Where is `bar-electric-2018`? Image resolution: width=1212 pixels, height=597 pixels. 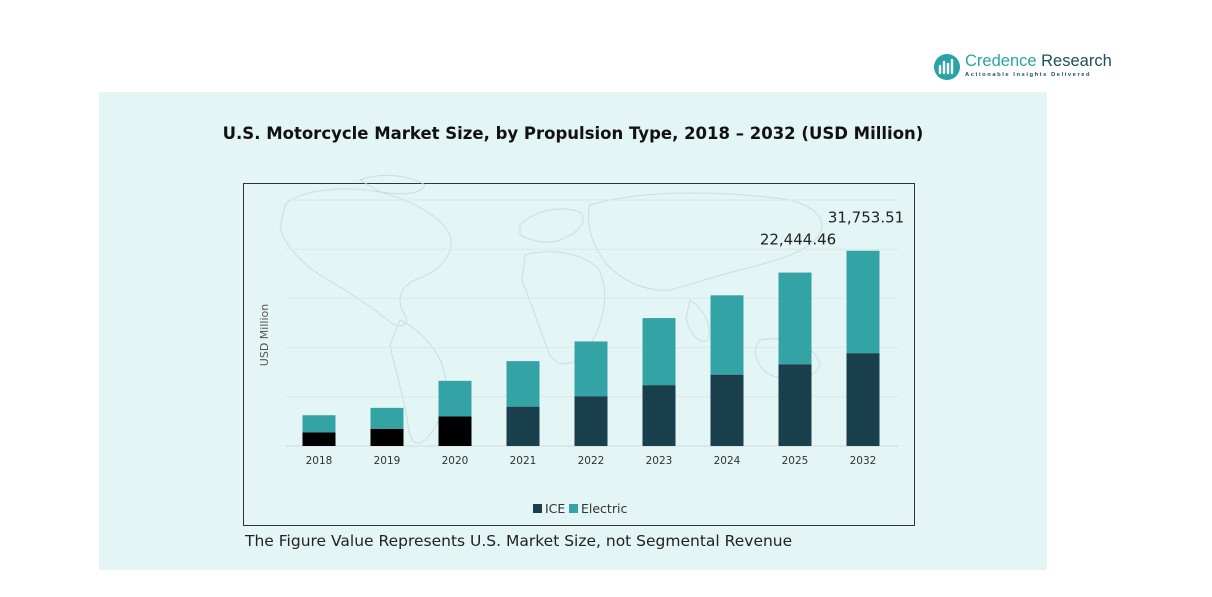 bar-electric-2018 is located at coordinates (319, 424).